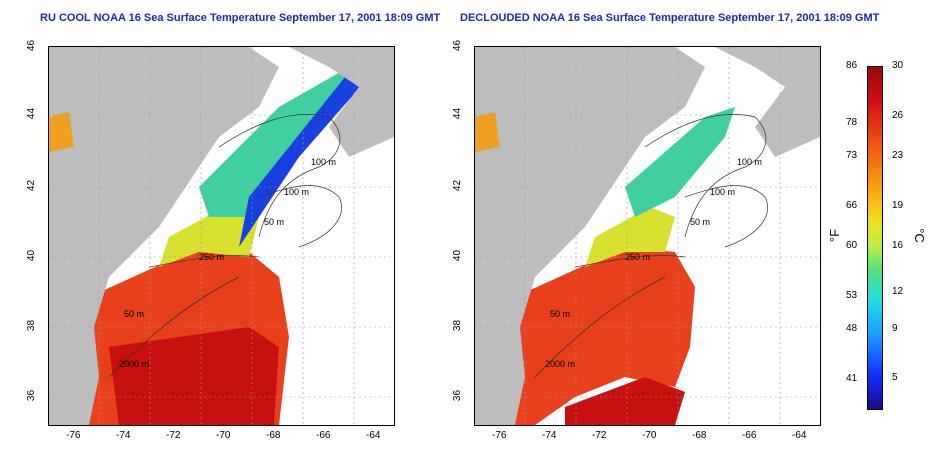 Image resolution: width=950 pixels, height=475 pixels. I want to click on temperature-colorbar, so click(875, 238).